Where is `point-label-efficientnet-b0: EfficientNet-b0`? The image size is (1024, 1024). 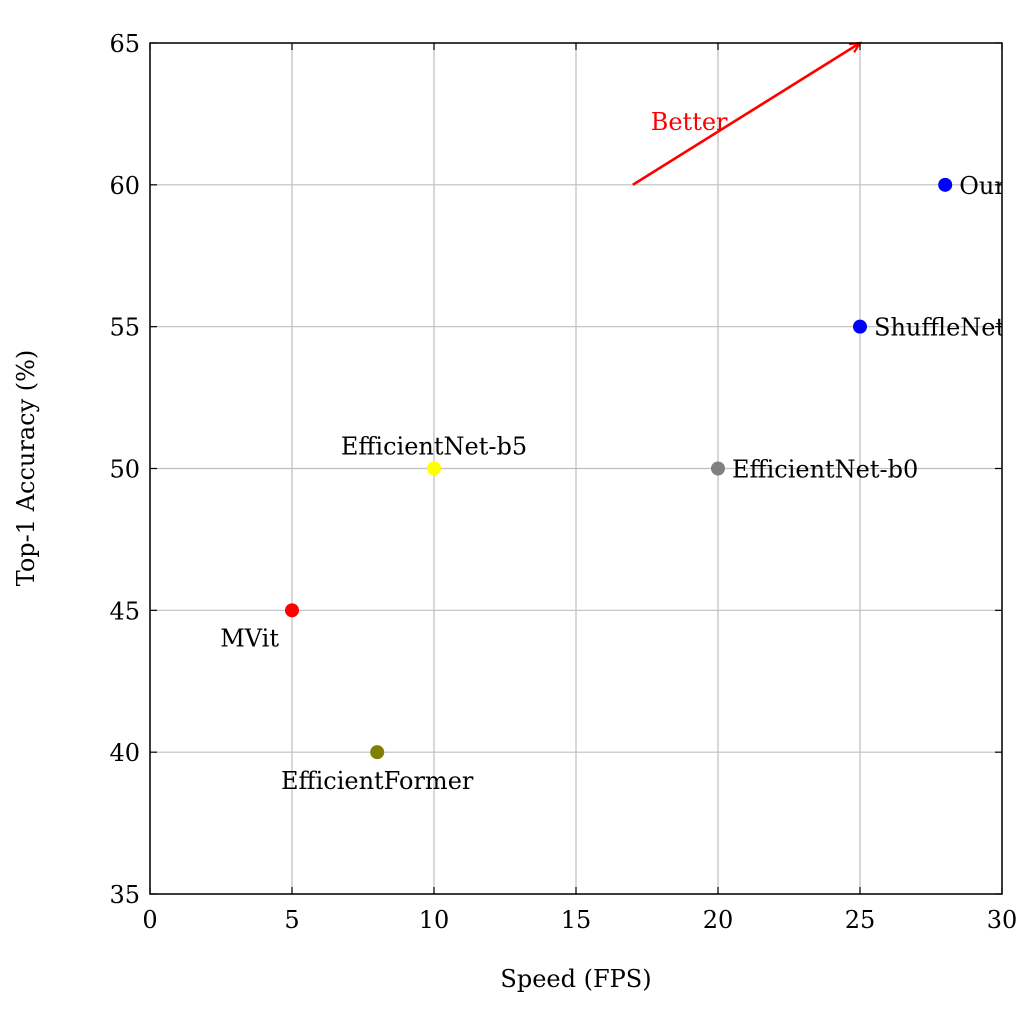 point-label-efficientnet-b0: EfficientNet-b0 is located at coordinates (825, 470).